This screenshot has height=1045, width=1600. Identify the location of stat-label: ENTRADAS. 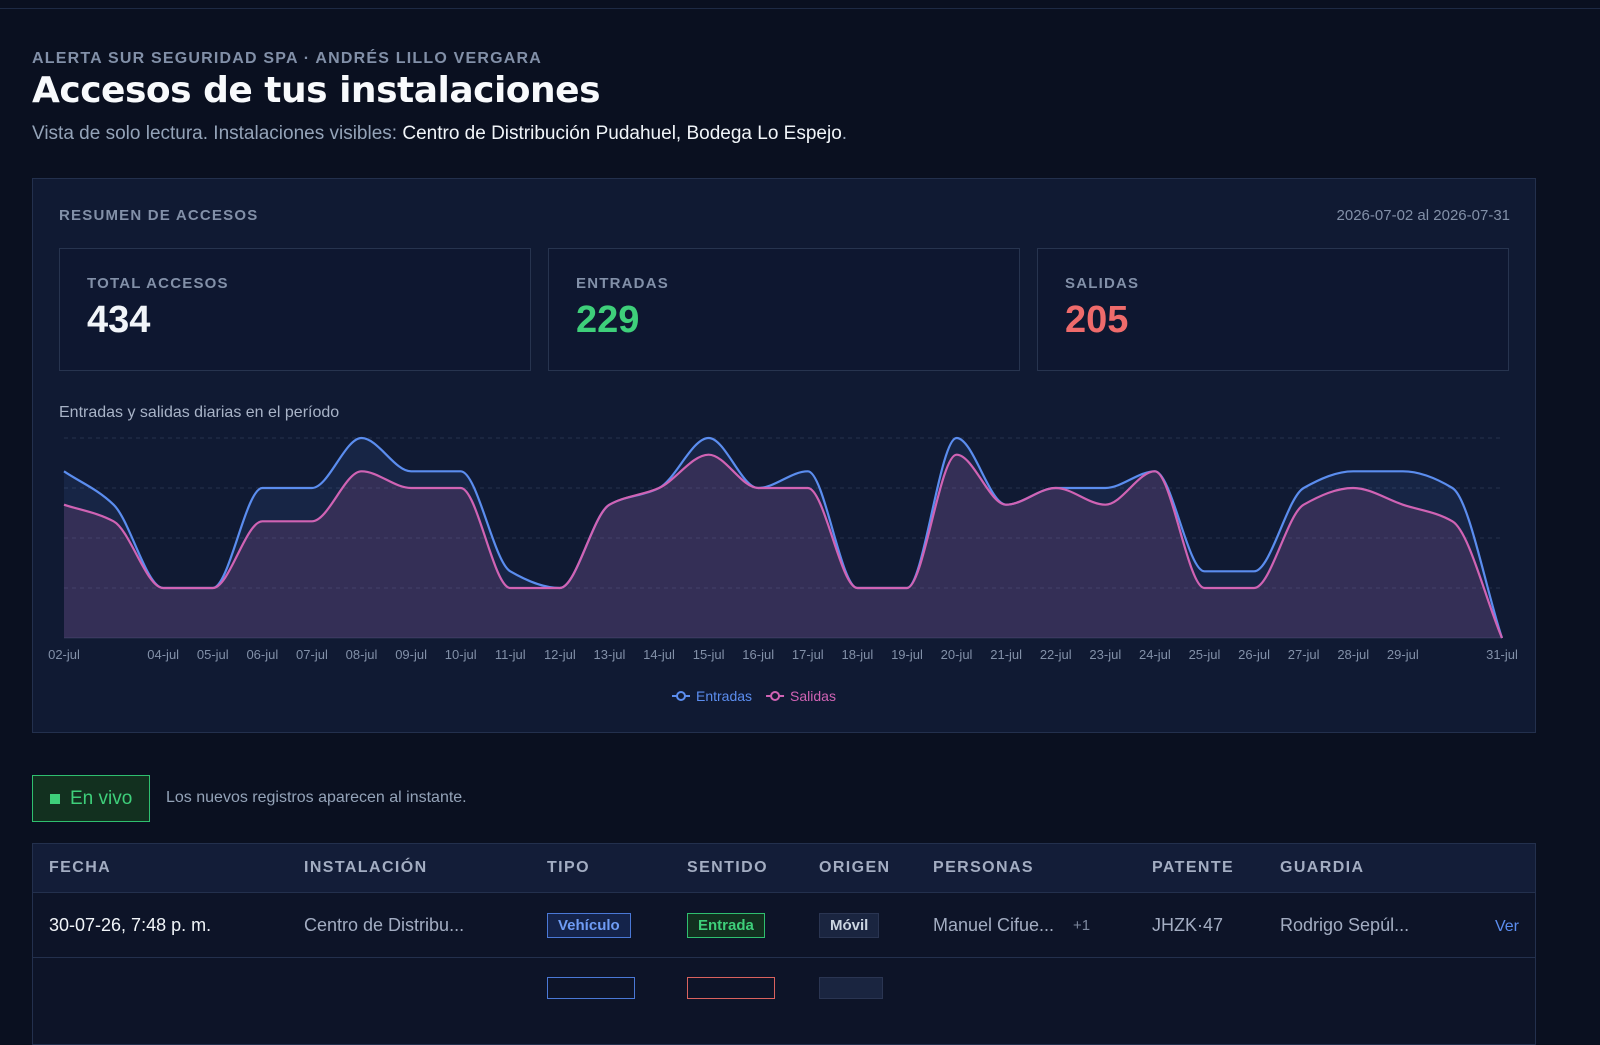
(622, 283).